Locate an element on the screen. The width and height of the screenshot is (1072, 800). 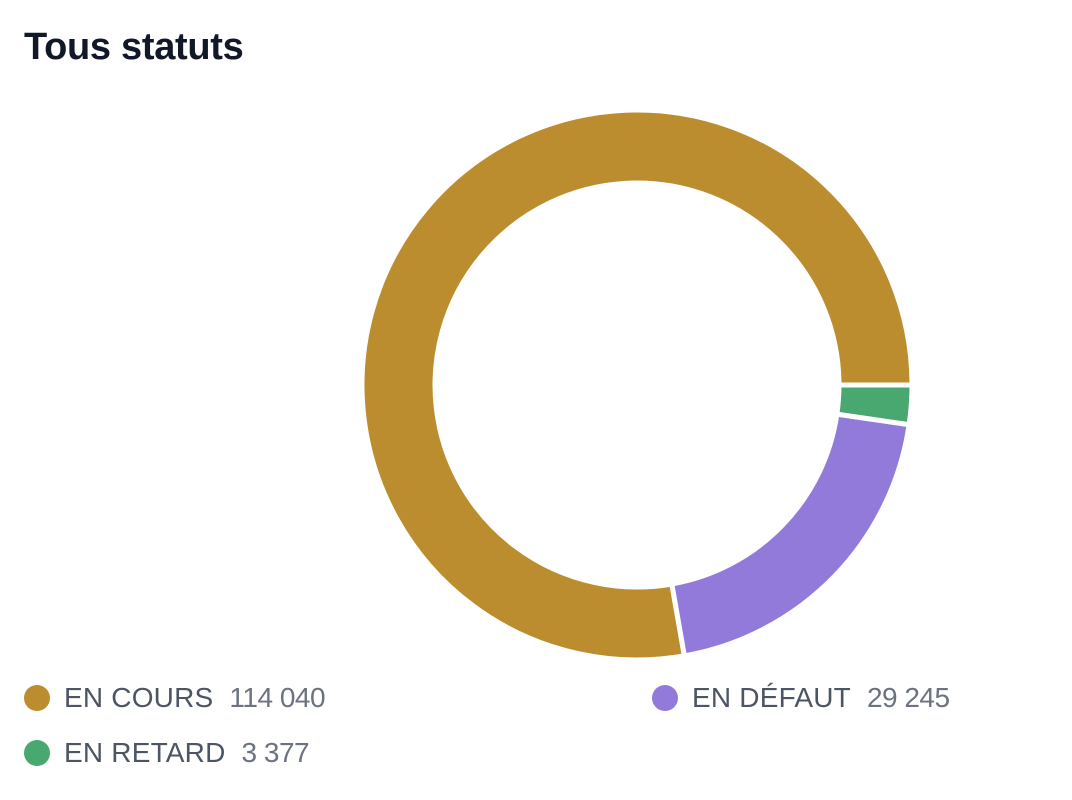
legend-value-en-cours: 114 040 is located at coordinates (277, 697).